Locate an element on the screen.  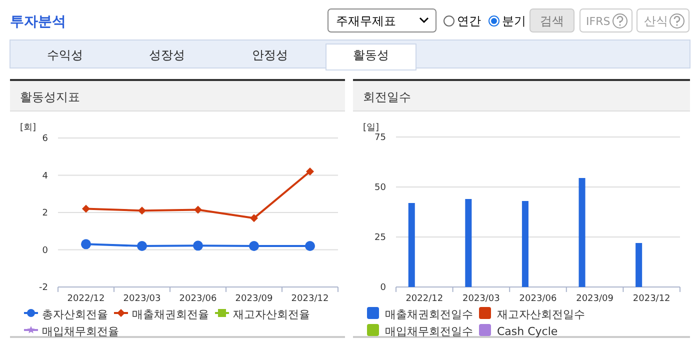
y-axis-title: [일] is located at coordinates (371, 128).